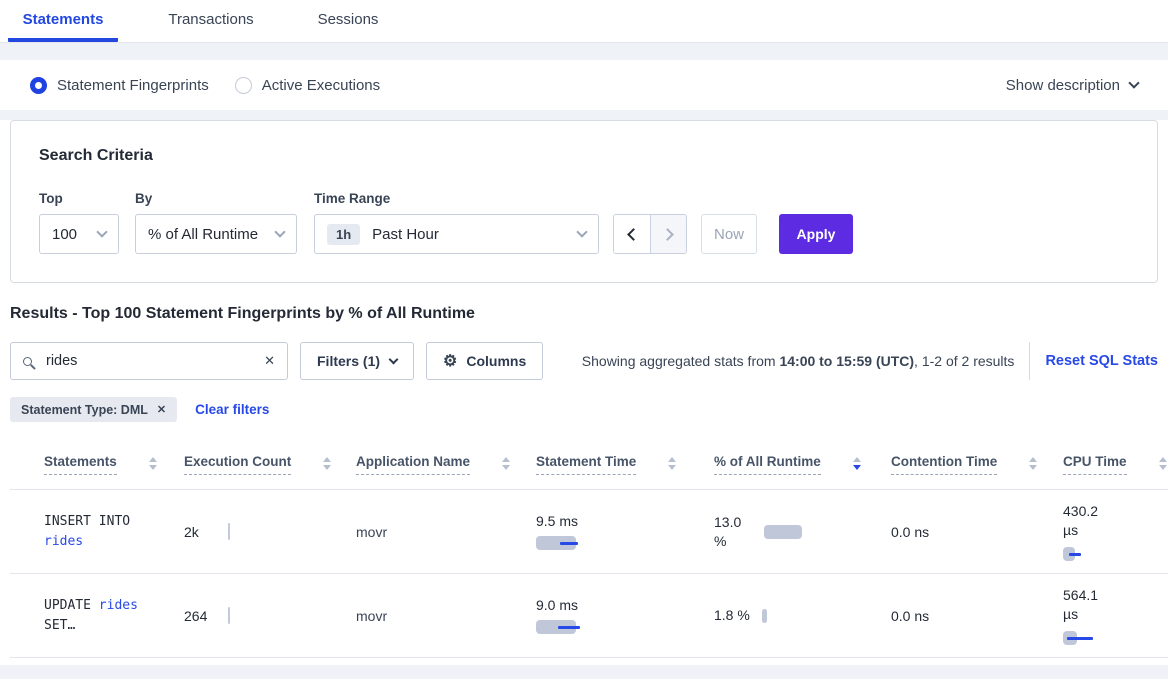  Describe the element at coordinates (584, 21) in the screenshot. I see `tab-bar: Statements Transactions Sessions` at that location.